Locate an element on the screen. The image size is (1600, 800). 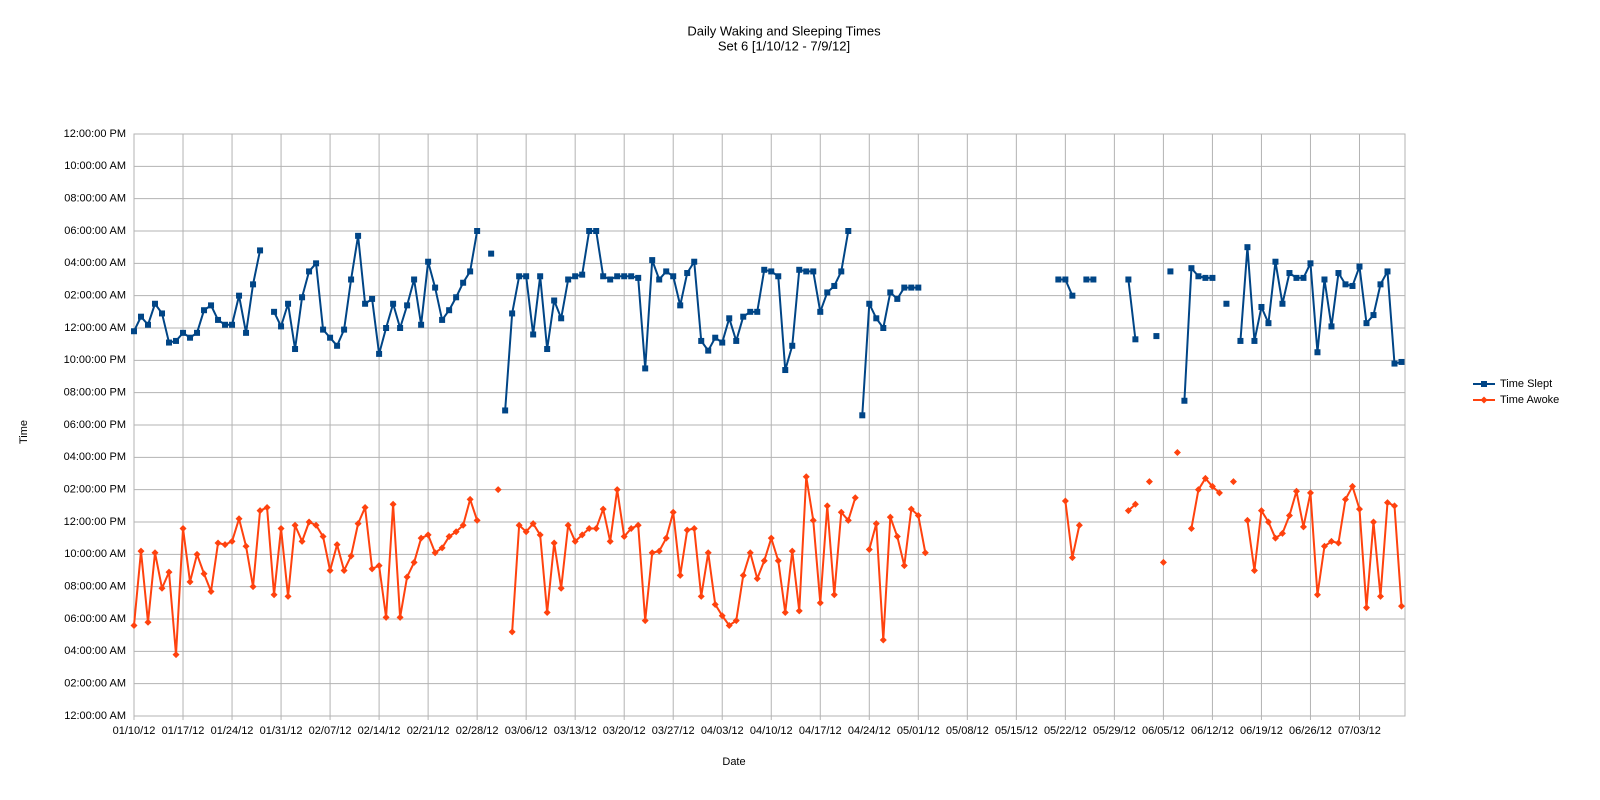
x-tick-label: 03/27/12 is located at coordinates (673, 731).